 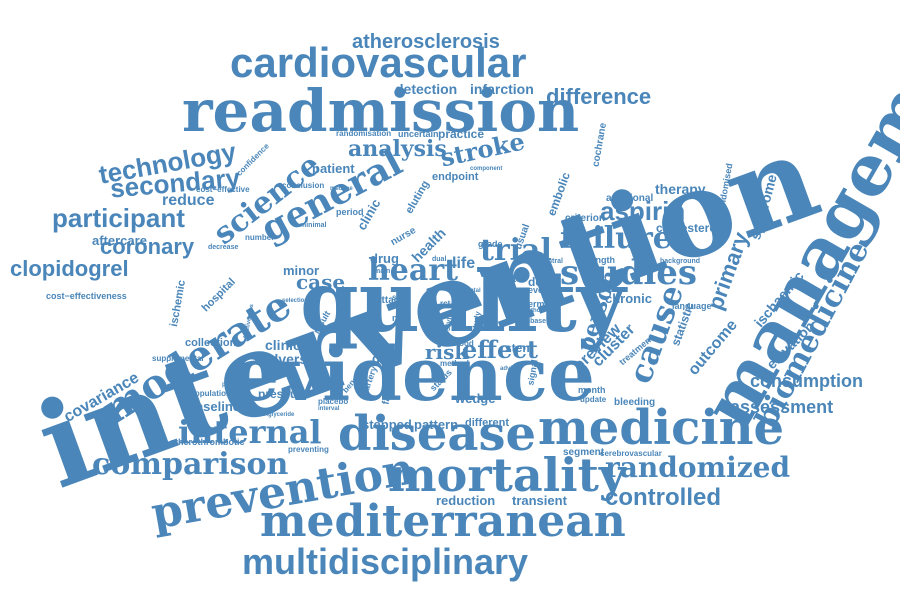 I want to click on word-consumption: consumption, so click(x=806, y=381).